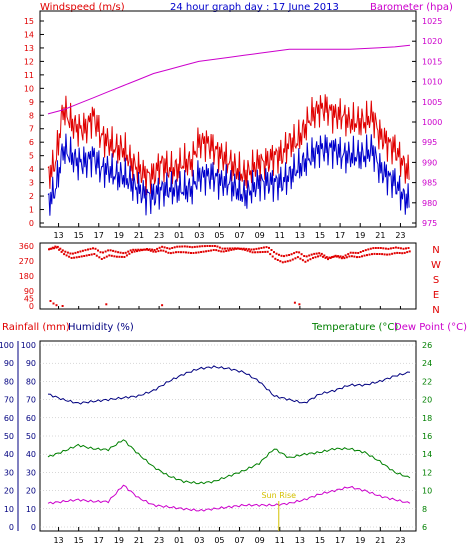 This screenshot has height=555, width=468. Describe the element at coordinates (82, 7) in the screenshot. I see `windspeed-axis-label: Windspeed (m/s)` at that location.